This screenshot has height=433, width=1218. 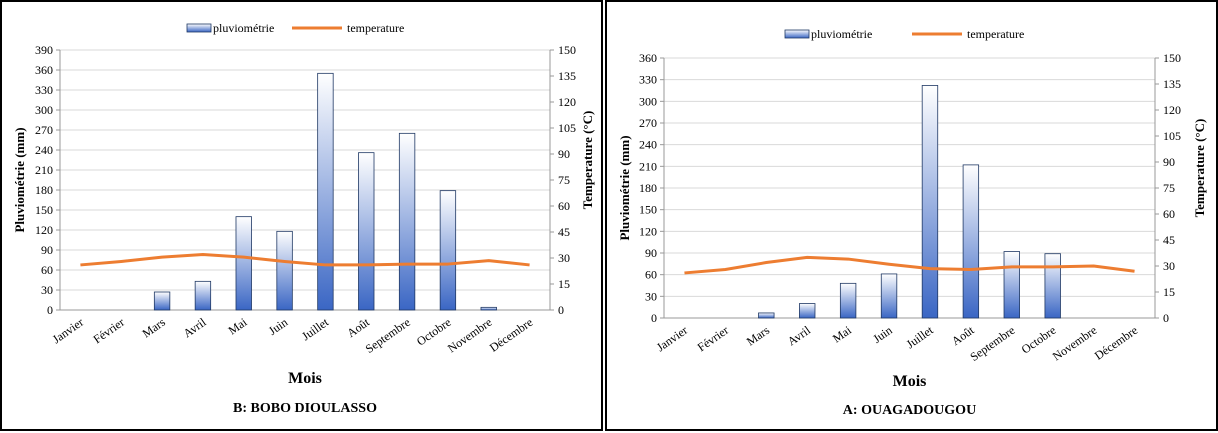 What do you see at coordinates (488, 308) in the screenshot?
I see `bar-novembre` at bounding box center [488, 308].